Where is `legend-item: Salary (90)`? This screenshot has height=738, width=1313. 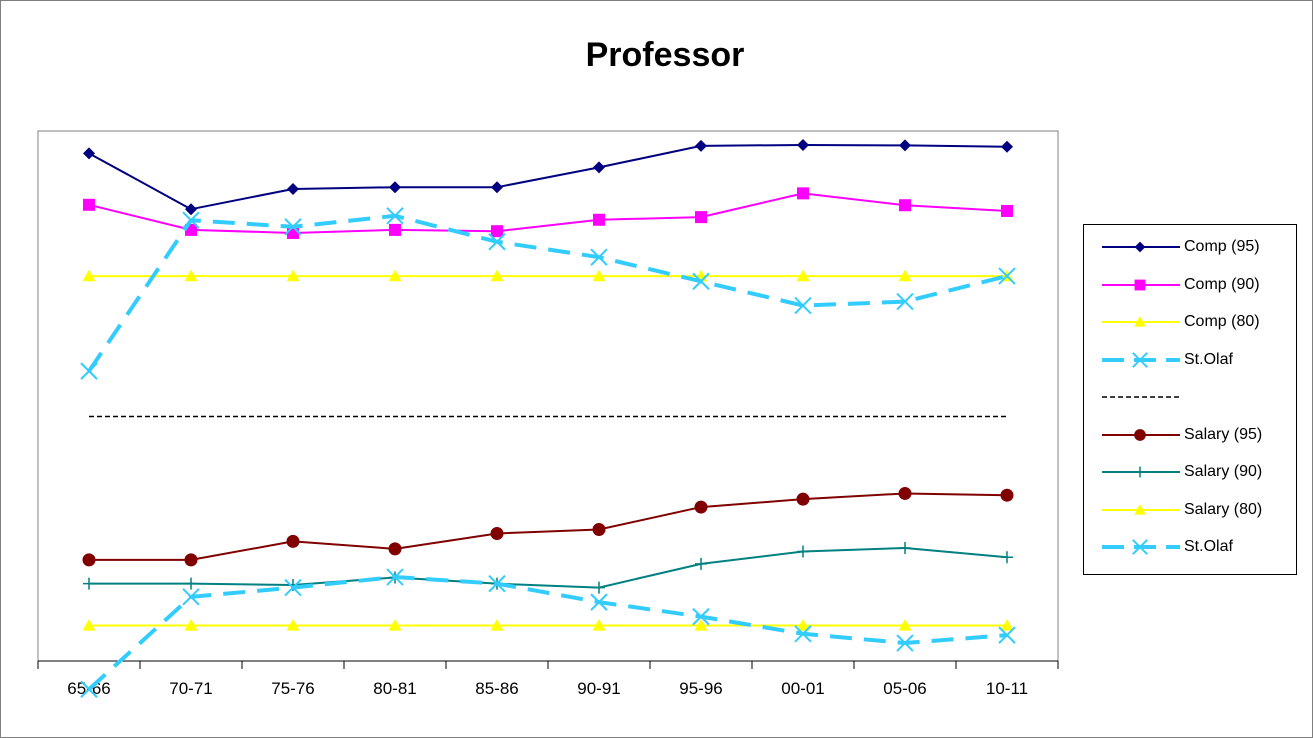
legend-item: Salary (90) is located at coordinates (1190, 472).